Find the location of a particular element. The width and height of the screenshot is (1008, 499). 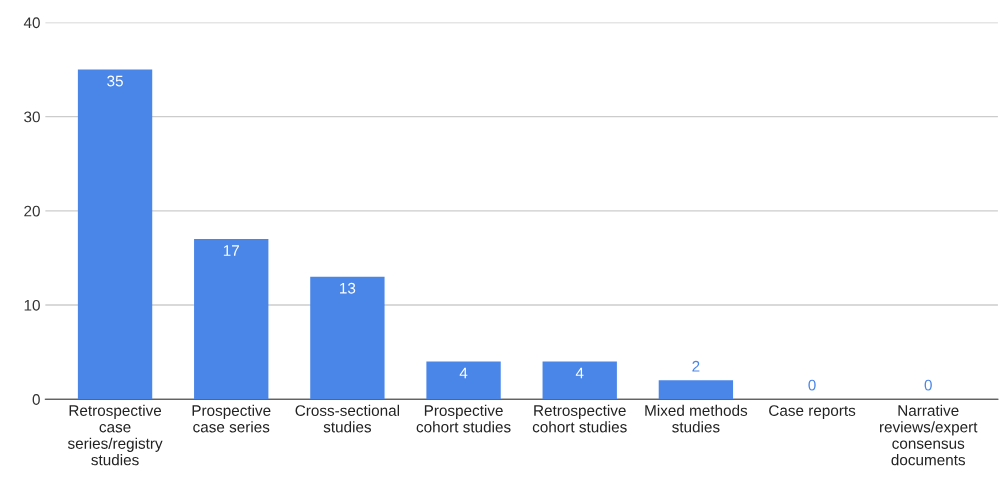

data-label: 35 is located at coordinates (115, 81).